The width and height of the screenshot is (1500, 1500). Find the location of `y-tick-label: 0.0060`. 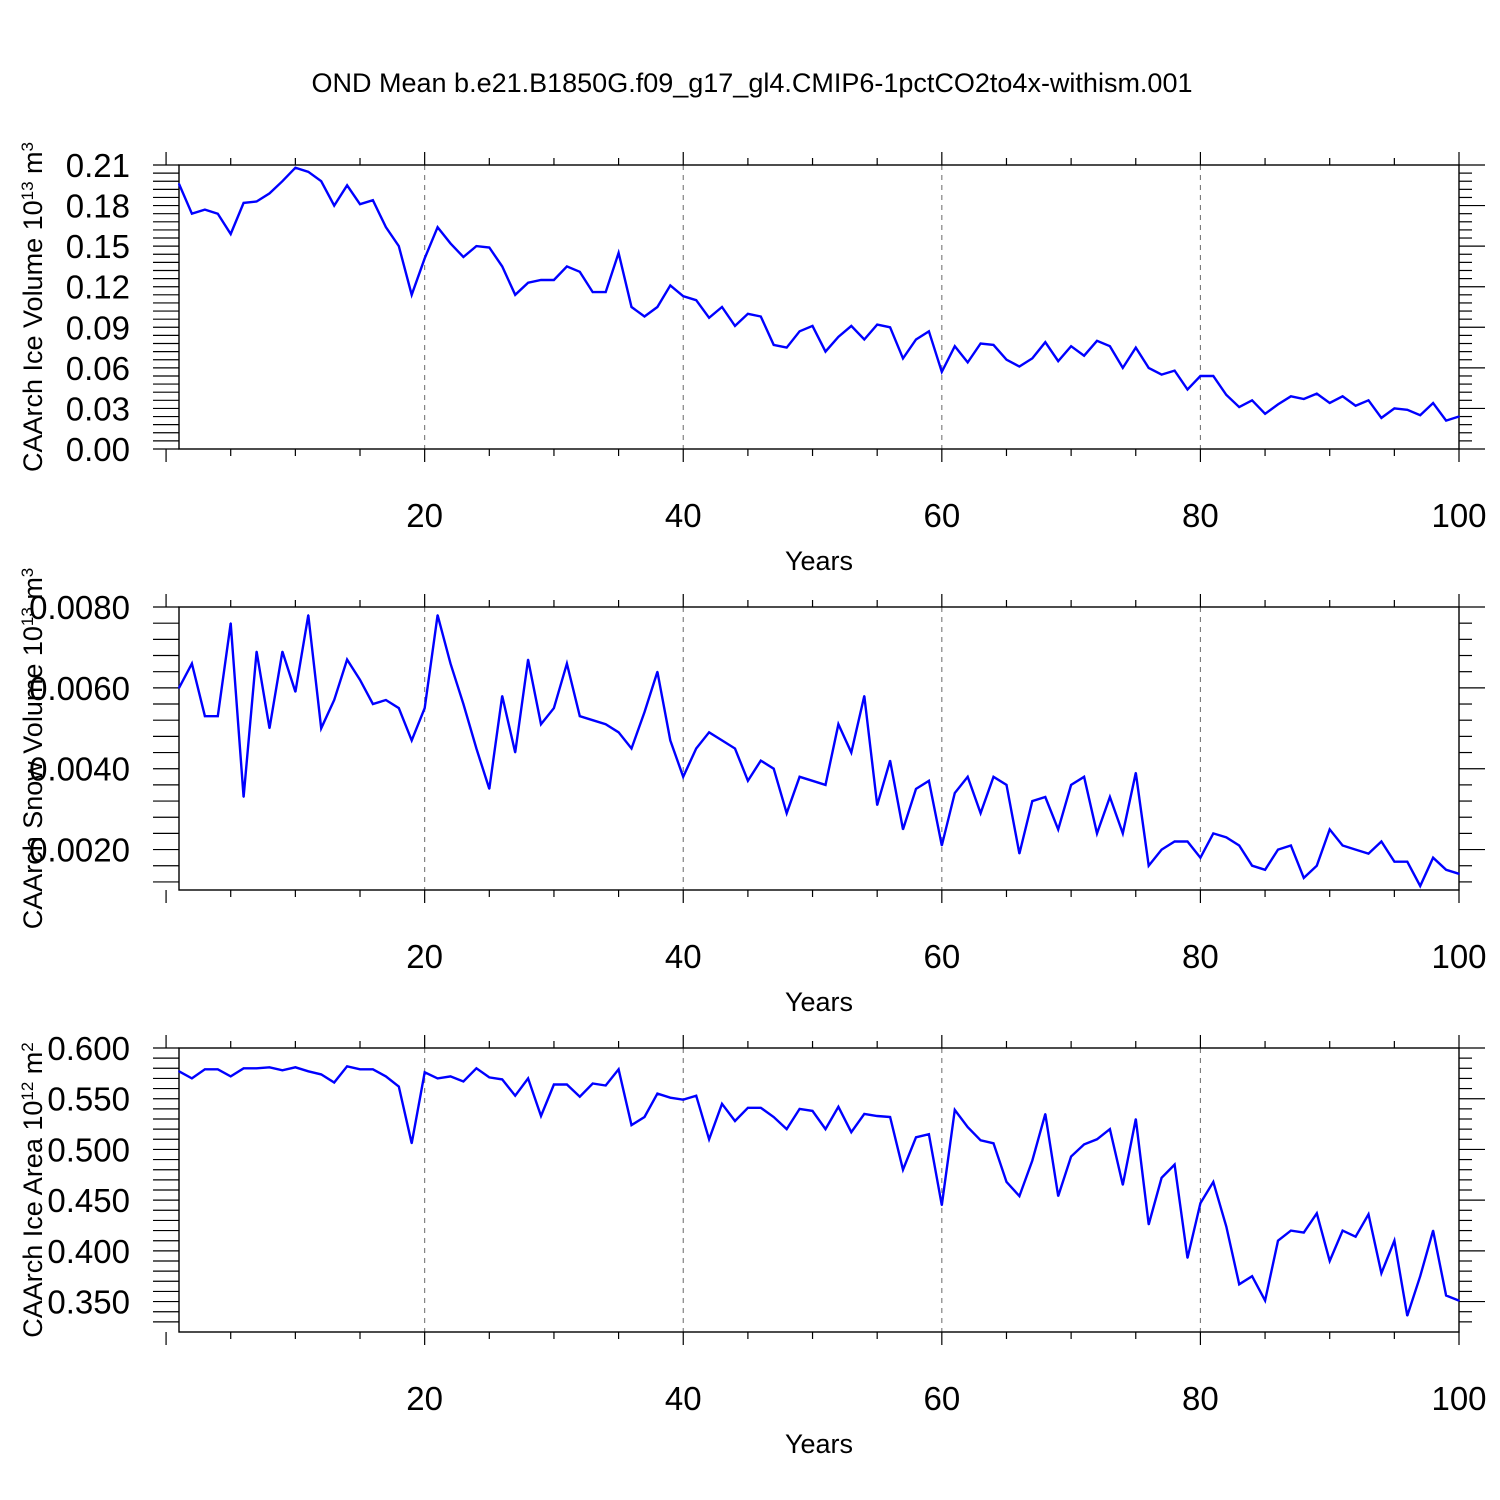

y-tick-label: 0.0060 is located at coordinates (79, 688).